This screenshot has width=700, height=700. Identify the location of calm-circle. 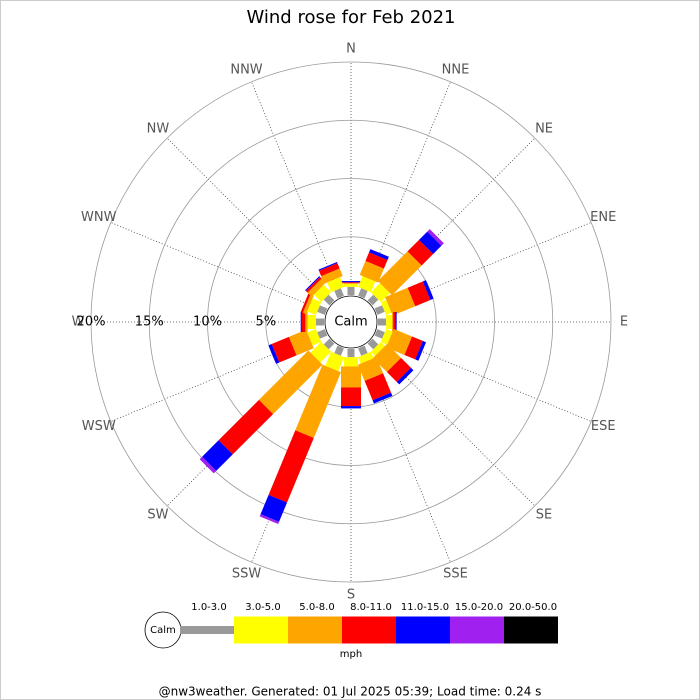
(351, 322).